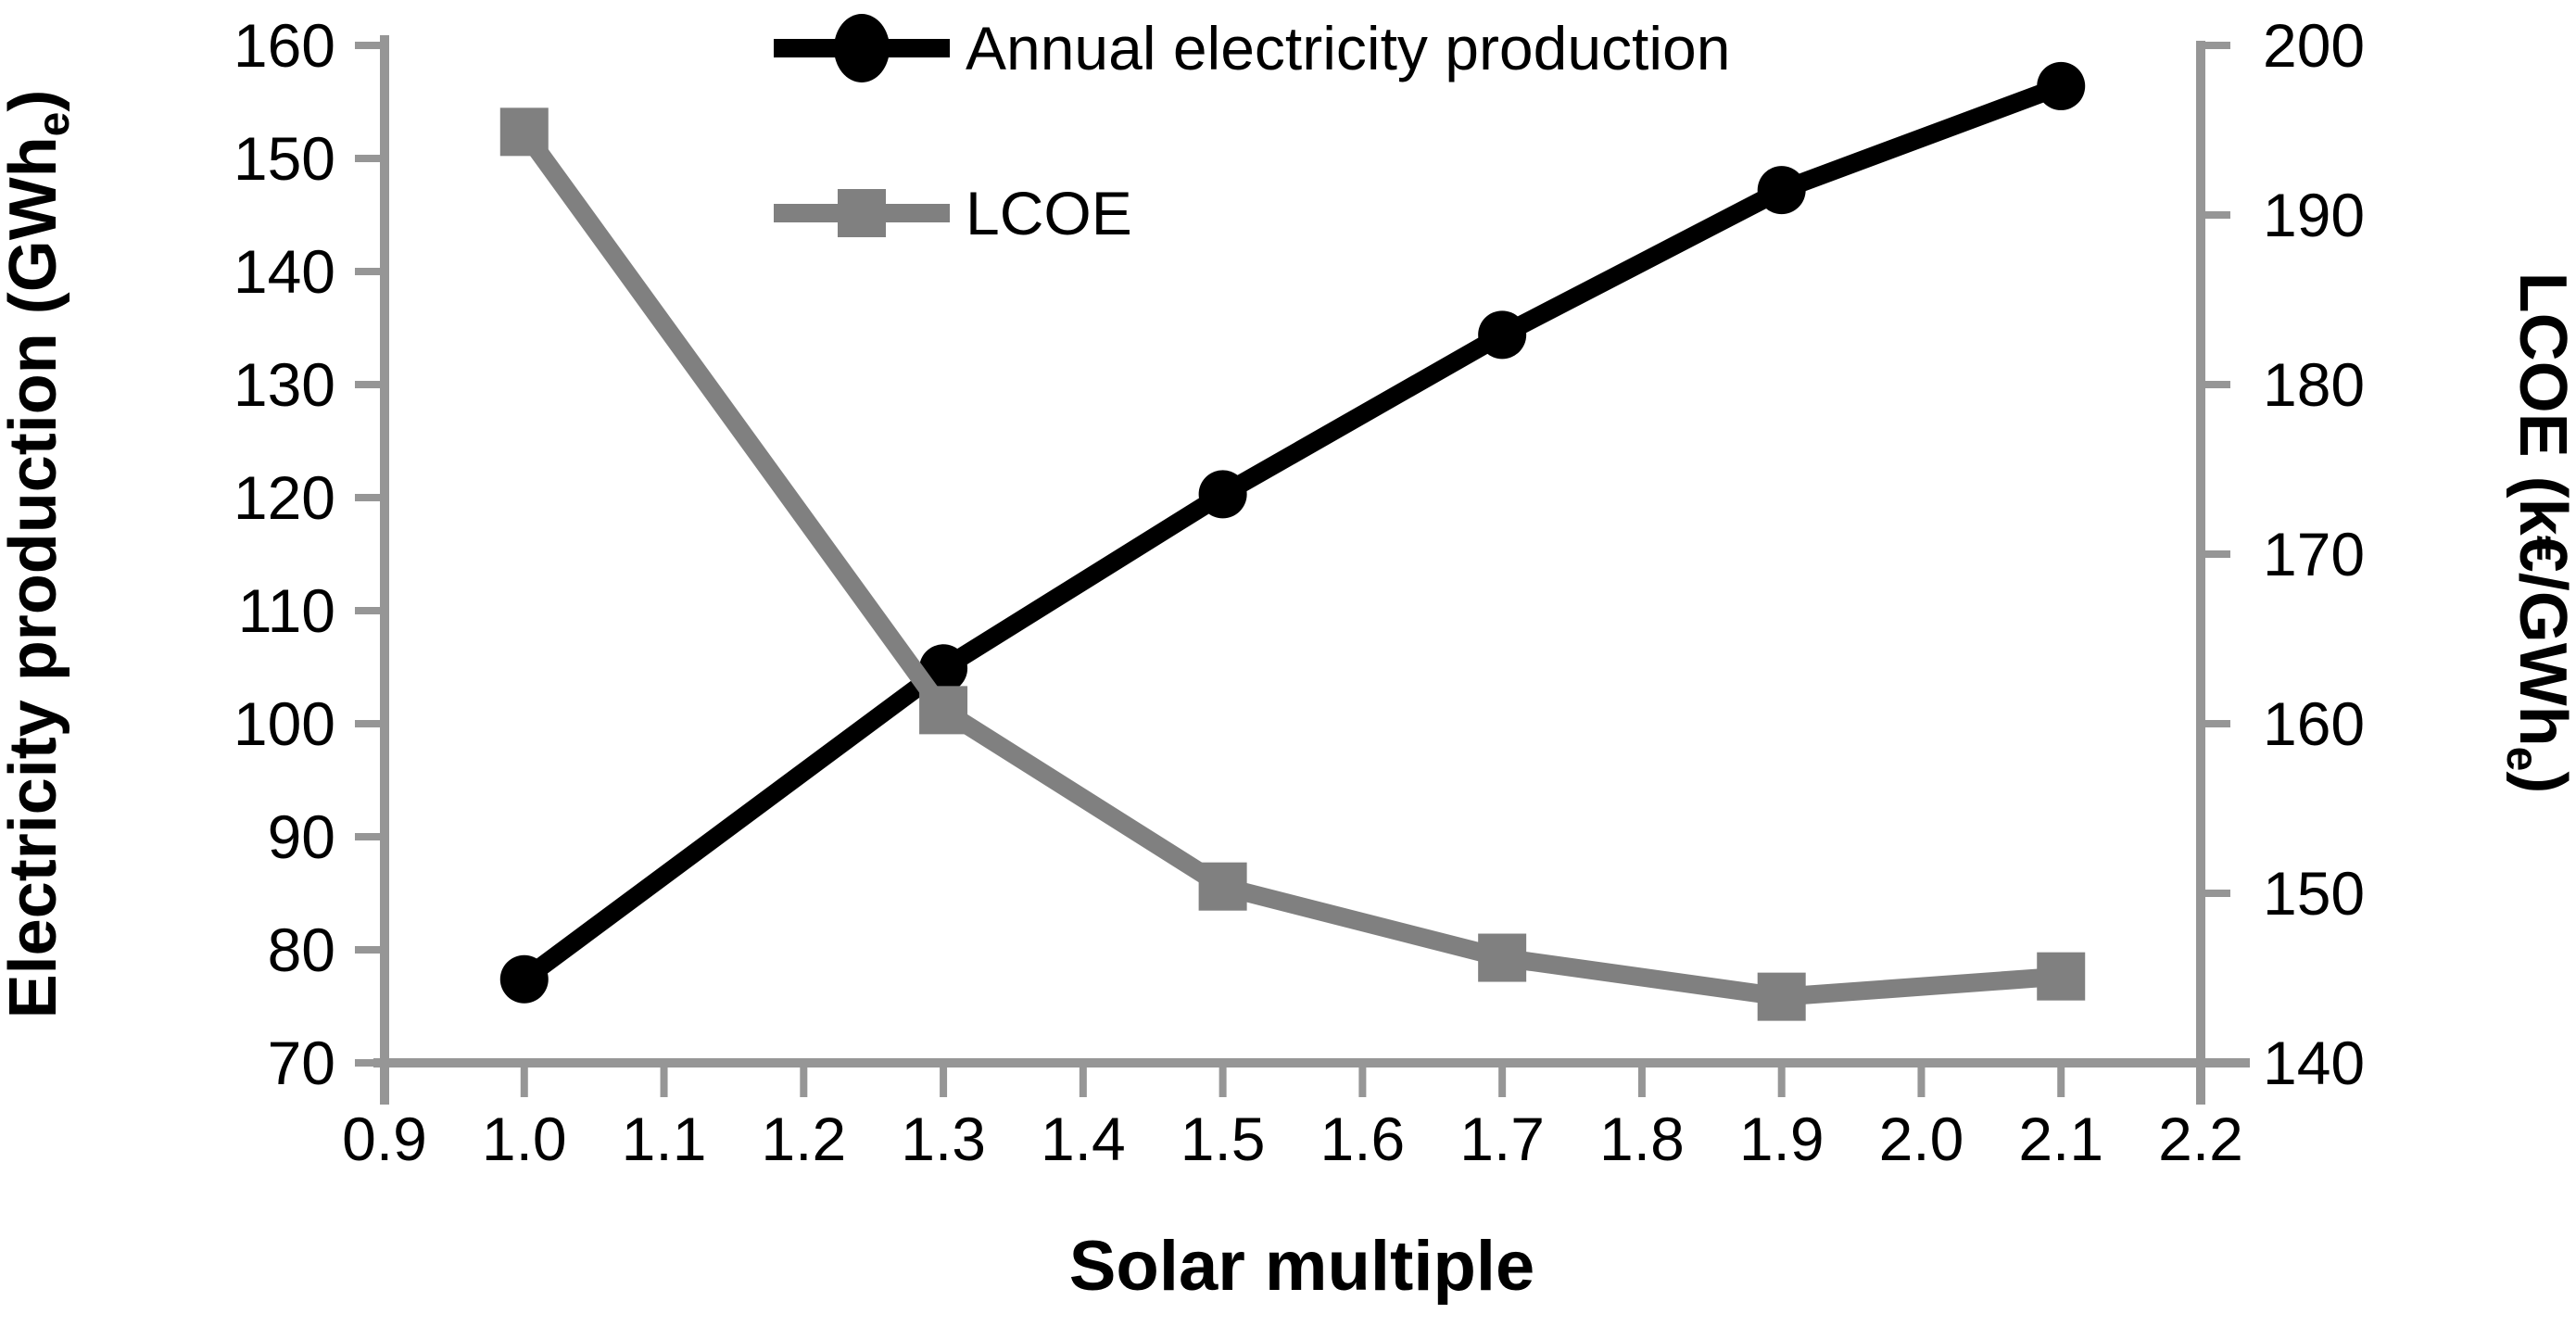 The height and width of the screenshot is (1339, 2576). What do you see at coordinates (284, 384) in the screenshot?
I see `y-axis-left-tick-label: 130` at bounding box center [284, 384].